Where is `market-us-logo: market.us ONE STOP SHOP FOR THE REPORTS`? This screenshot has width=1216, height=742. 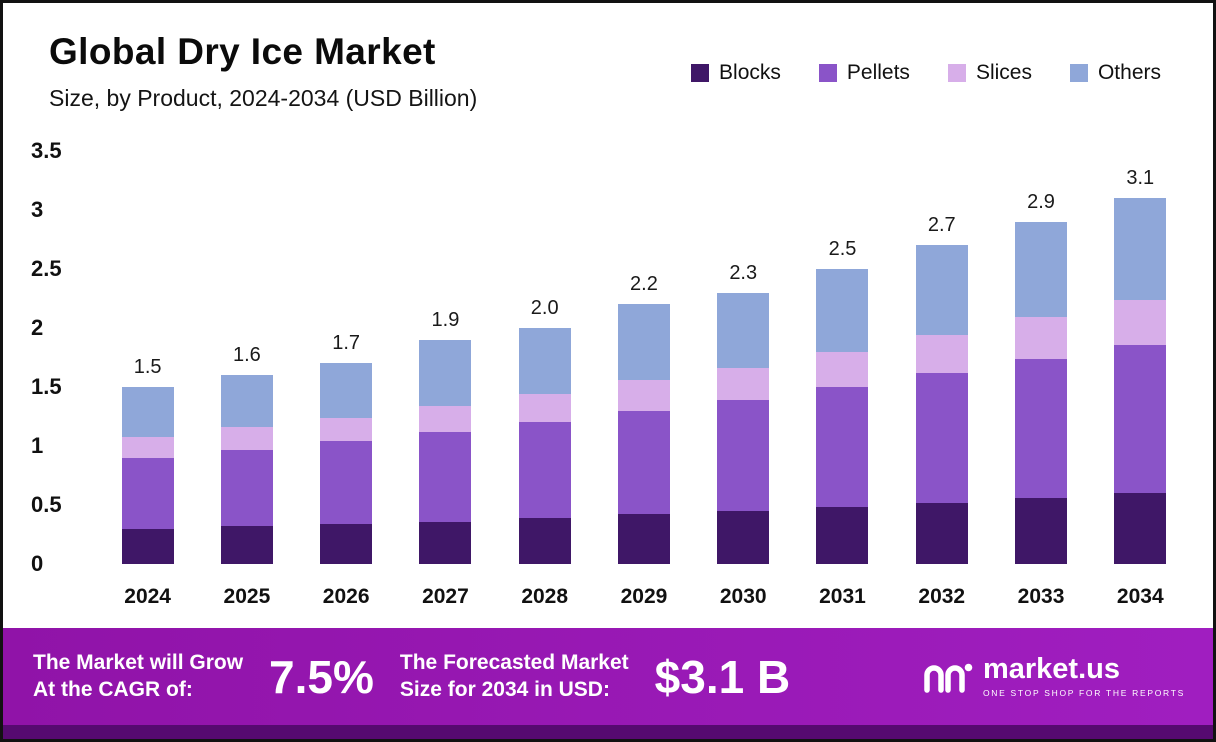 market-us-logo: market.us ONE STOP SHOP FOR THE REPORTS is located at coordinates (1053, 676).